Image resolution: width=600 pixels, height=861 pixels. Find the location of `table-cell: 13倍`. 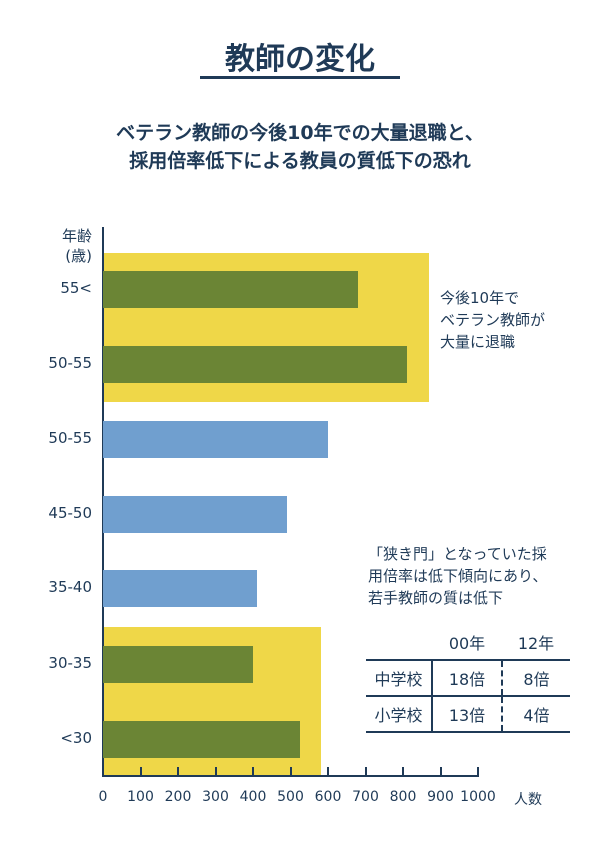

table-cell: 13倍 is located at coordinates (467, 714).